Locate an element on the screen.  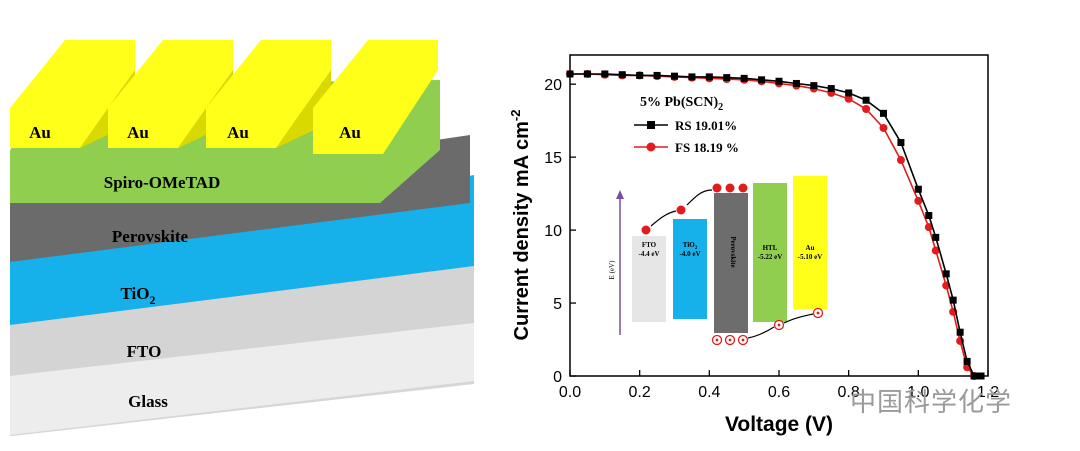
glass-layer-face is located at coordinates (242, 379).